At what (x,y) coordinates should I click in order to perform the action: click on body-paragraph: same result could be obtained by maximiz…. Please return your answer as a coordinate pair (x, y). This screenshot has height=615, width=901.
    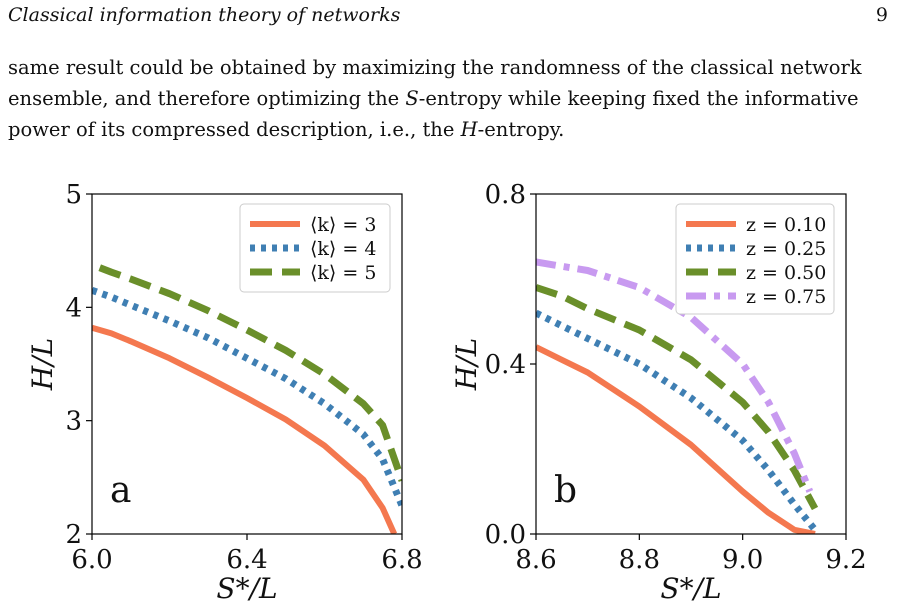
    Looking at the image, I should click on (451, 98).